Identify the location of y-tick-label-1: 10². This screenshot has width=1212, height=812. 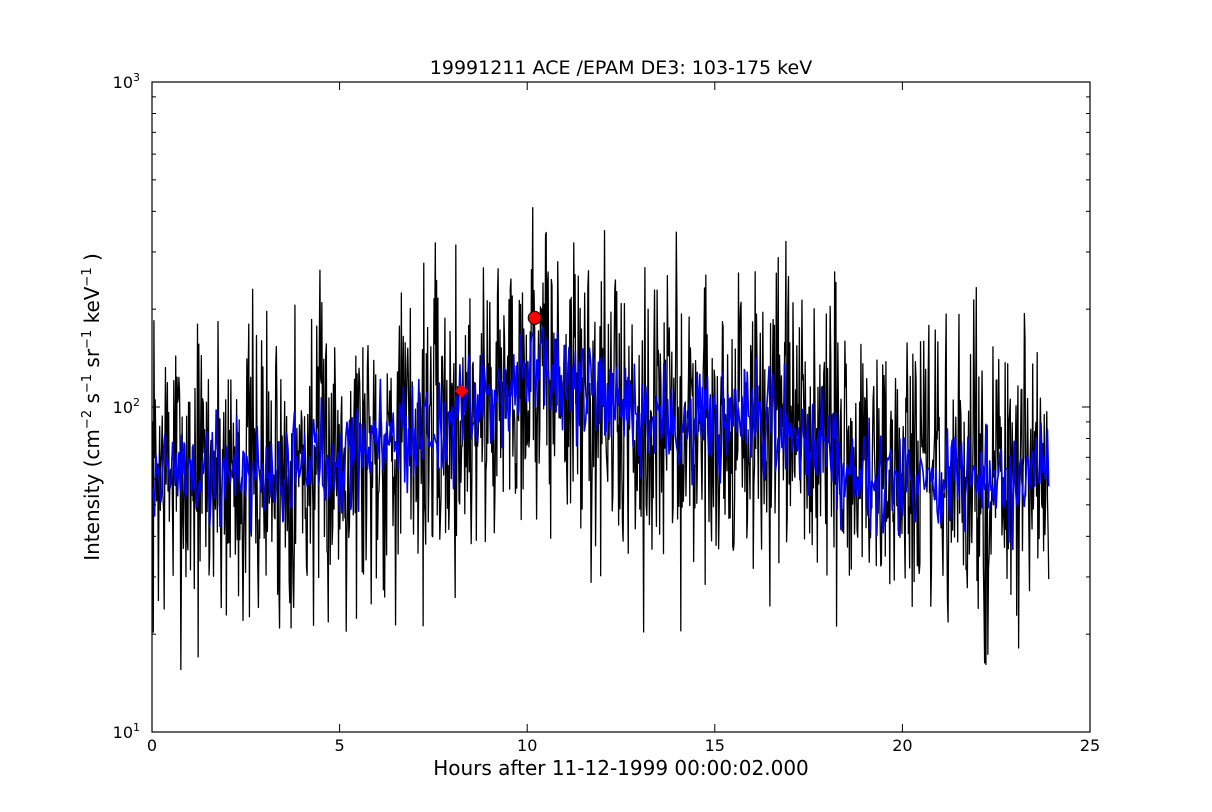
(126, 406).